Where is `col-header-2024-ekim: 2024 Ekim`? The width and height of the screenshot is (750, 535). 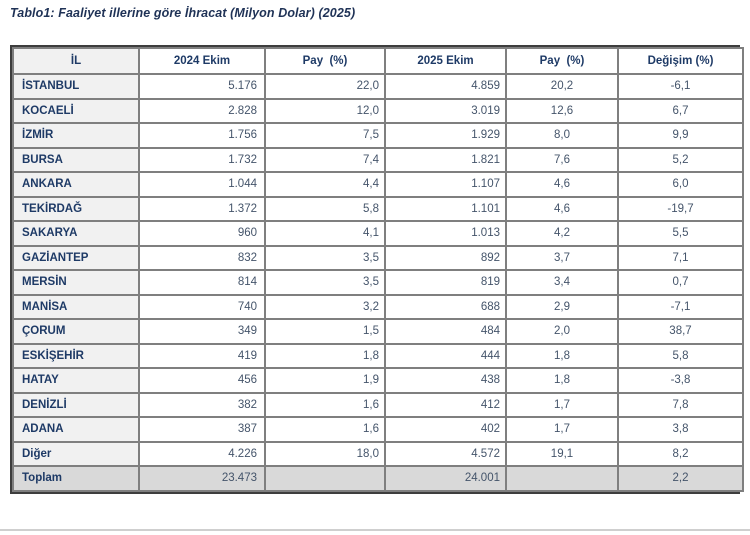 col-header-2024-ekim: 2024 Ekim is located at coordinates (202, 61).